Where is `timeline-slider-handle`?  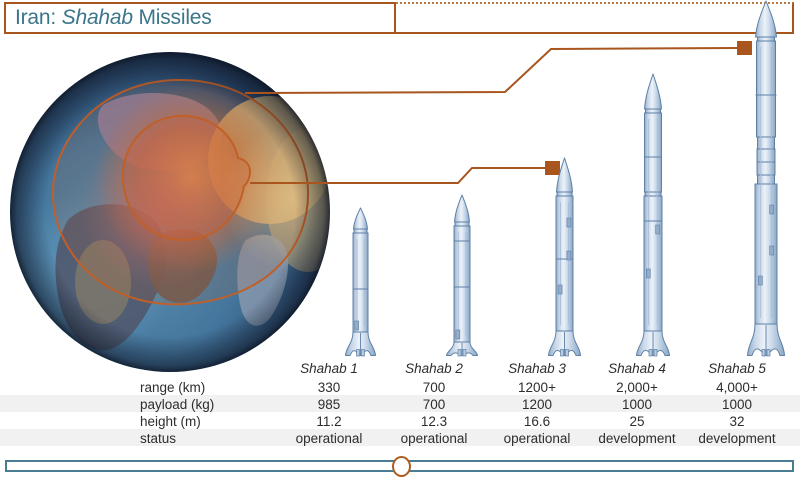 timeline-slider-handle is located at coordinates (401, 466).